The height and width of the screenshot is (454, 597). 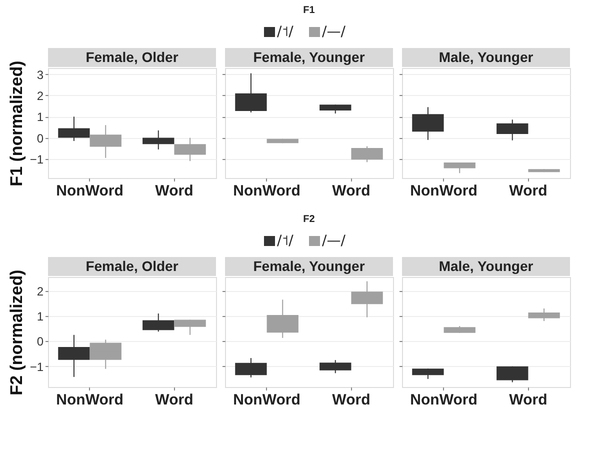 What do you see at coordinates (40, 75) in the screenshot?
I see `y-tick-label: 3` at bounding box center [40, 75].